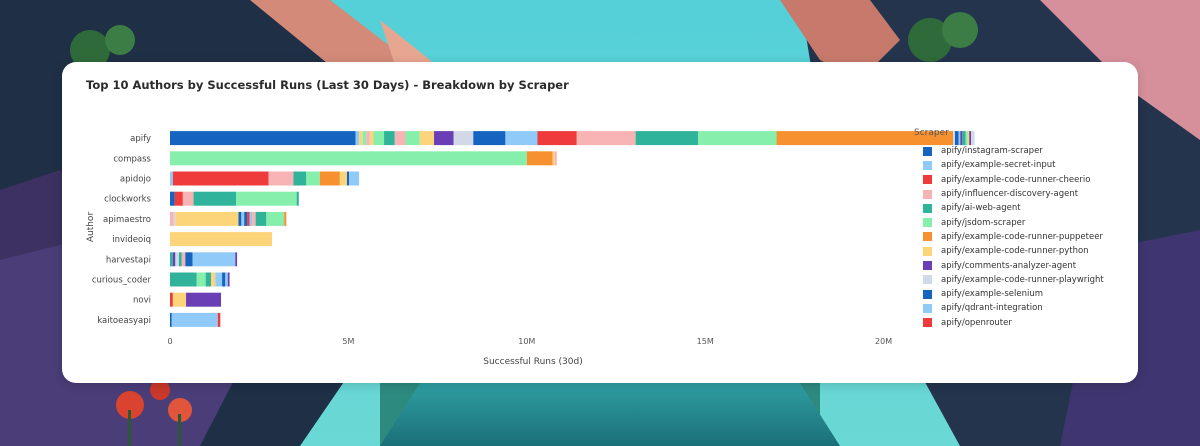 The image size is (1200, 446). Describe the element at coordinates (265, 178) in the screenshot. I see `bar-apidojo` at that location.